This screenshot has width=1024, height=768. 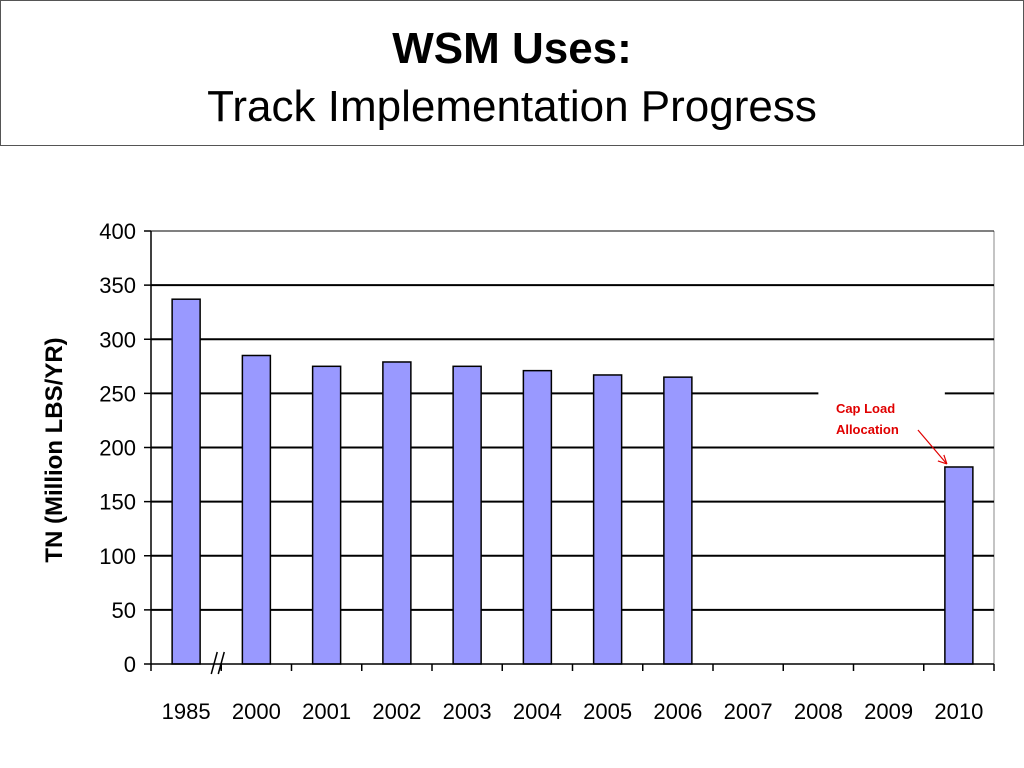 What do you see at coordinates (186, 481) in the screenshot?
I see `bar-1985` at bounding box center [186, 481].